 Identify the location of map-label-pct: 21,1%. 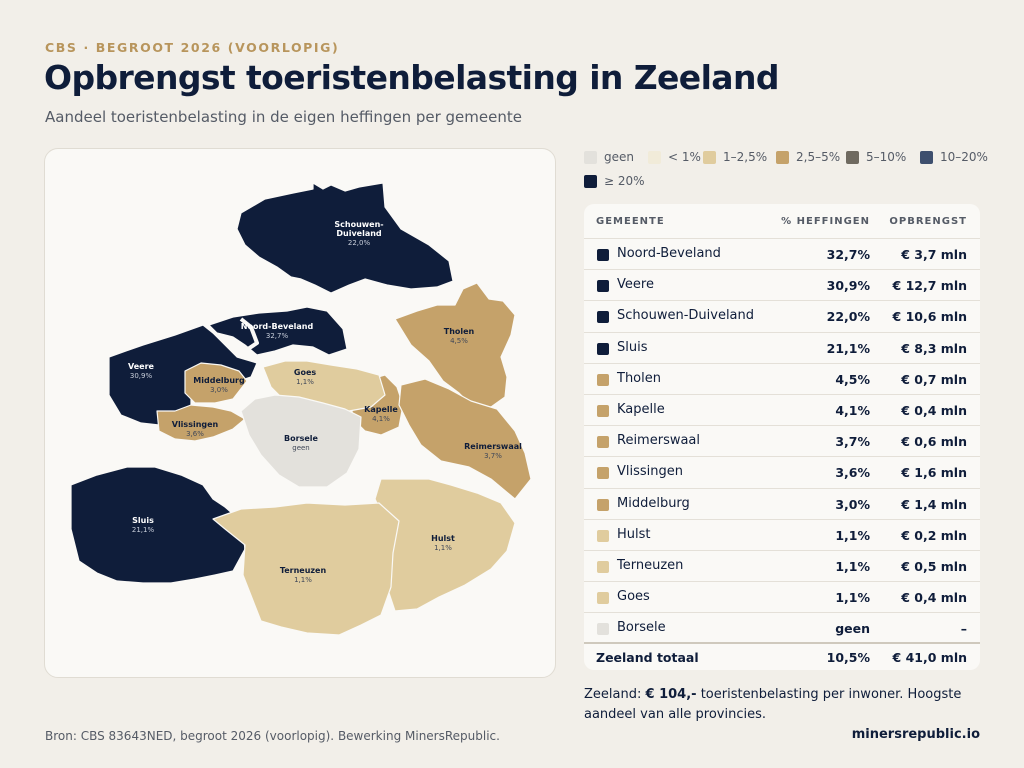
(143, 530).